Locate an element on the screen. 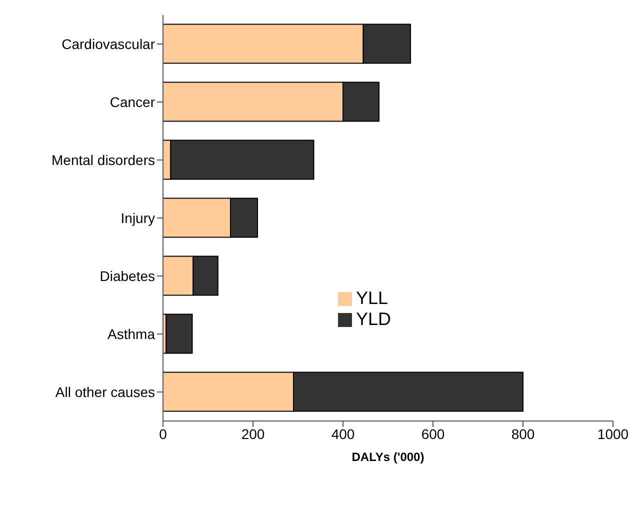 Image resolution: width=633 pixels, height=516 pixels. x-tick-label: 200 is located at coordinates (253, 434).